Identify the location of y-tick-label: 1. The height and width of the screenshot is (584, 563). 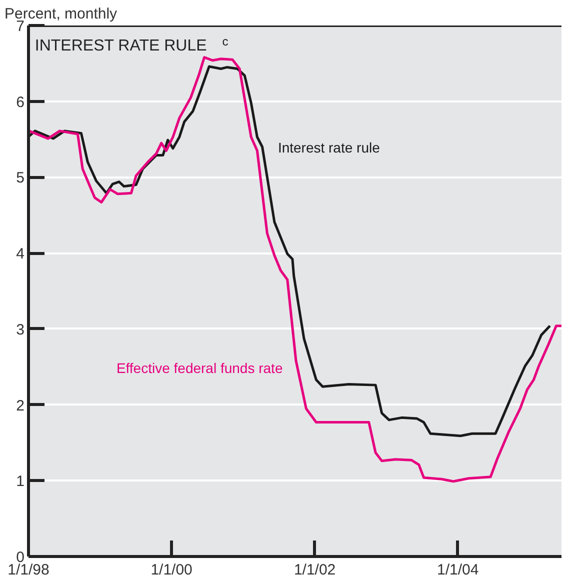
(20, 481).